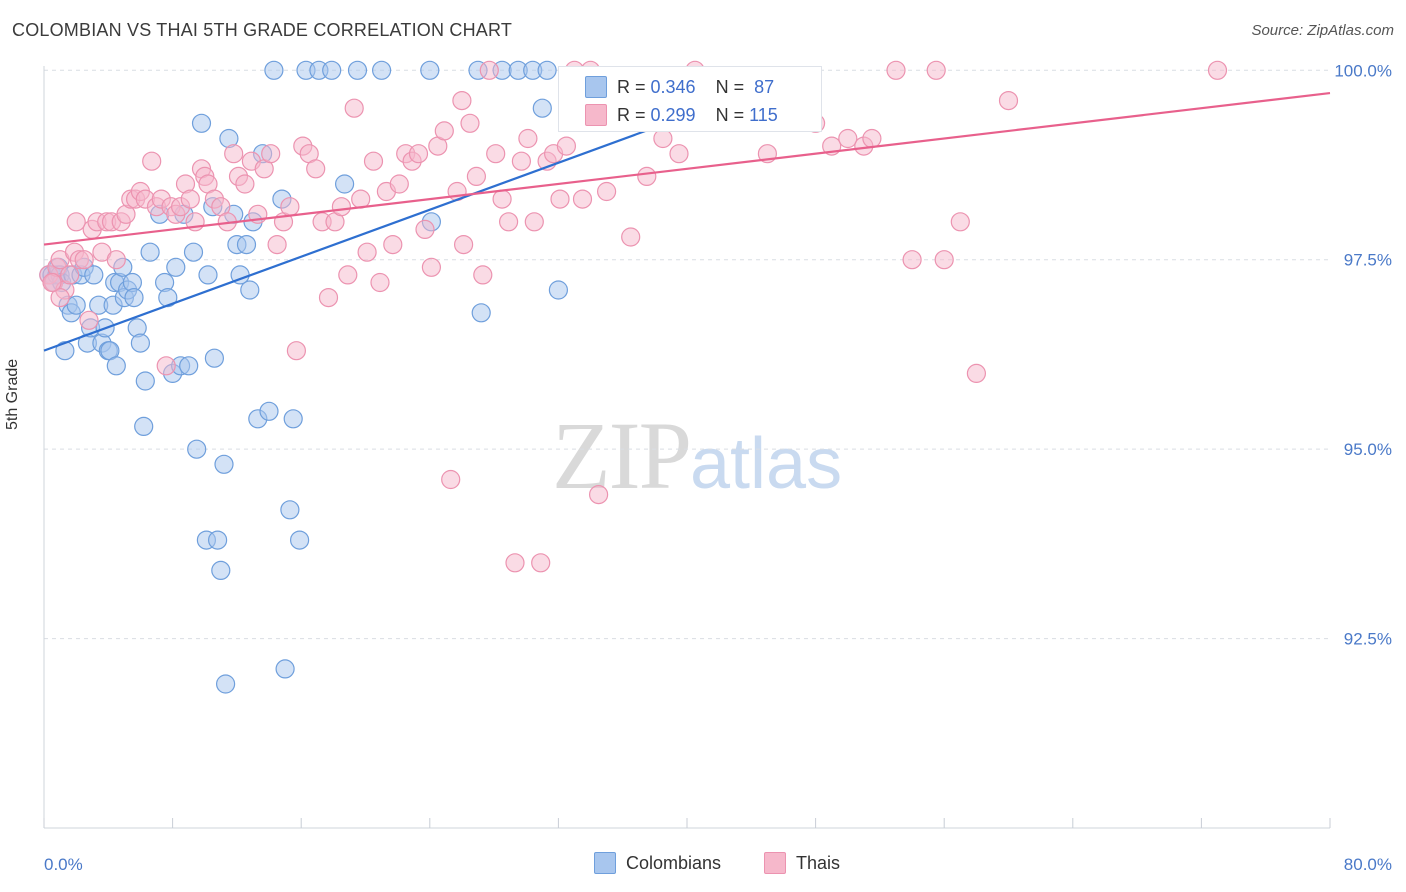 The height and width of the screenshot is (892, 1406). What do you see at coordinates (1322, 30) in the screenshot?
I see `source-label: Source: ZipAtlas.com` at bounding box center [1322, 30].